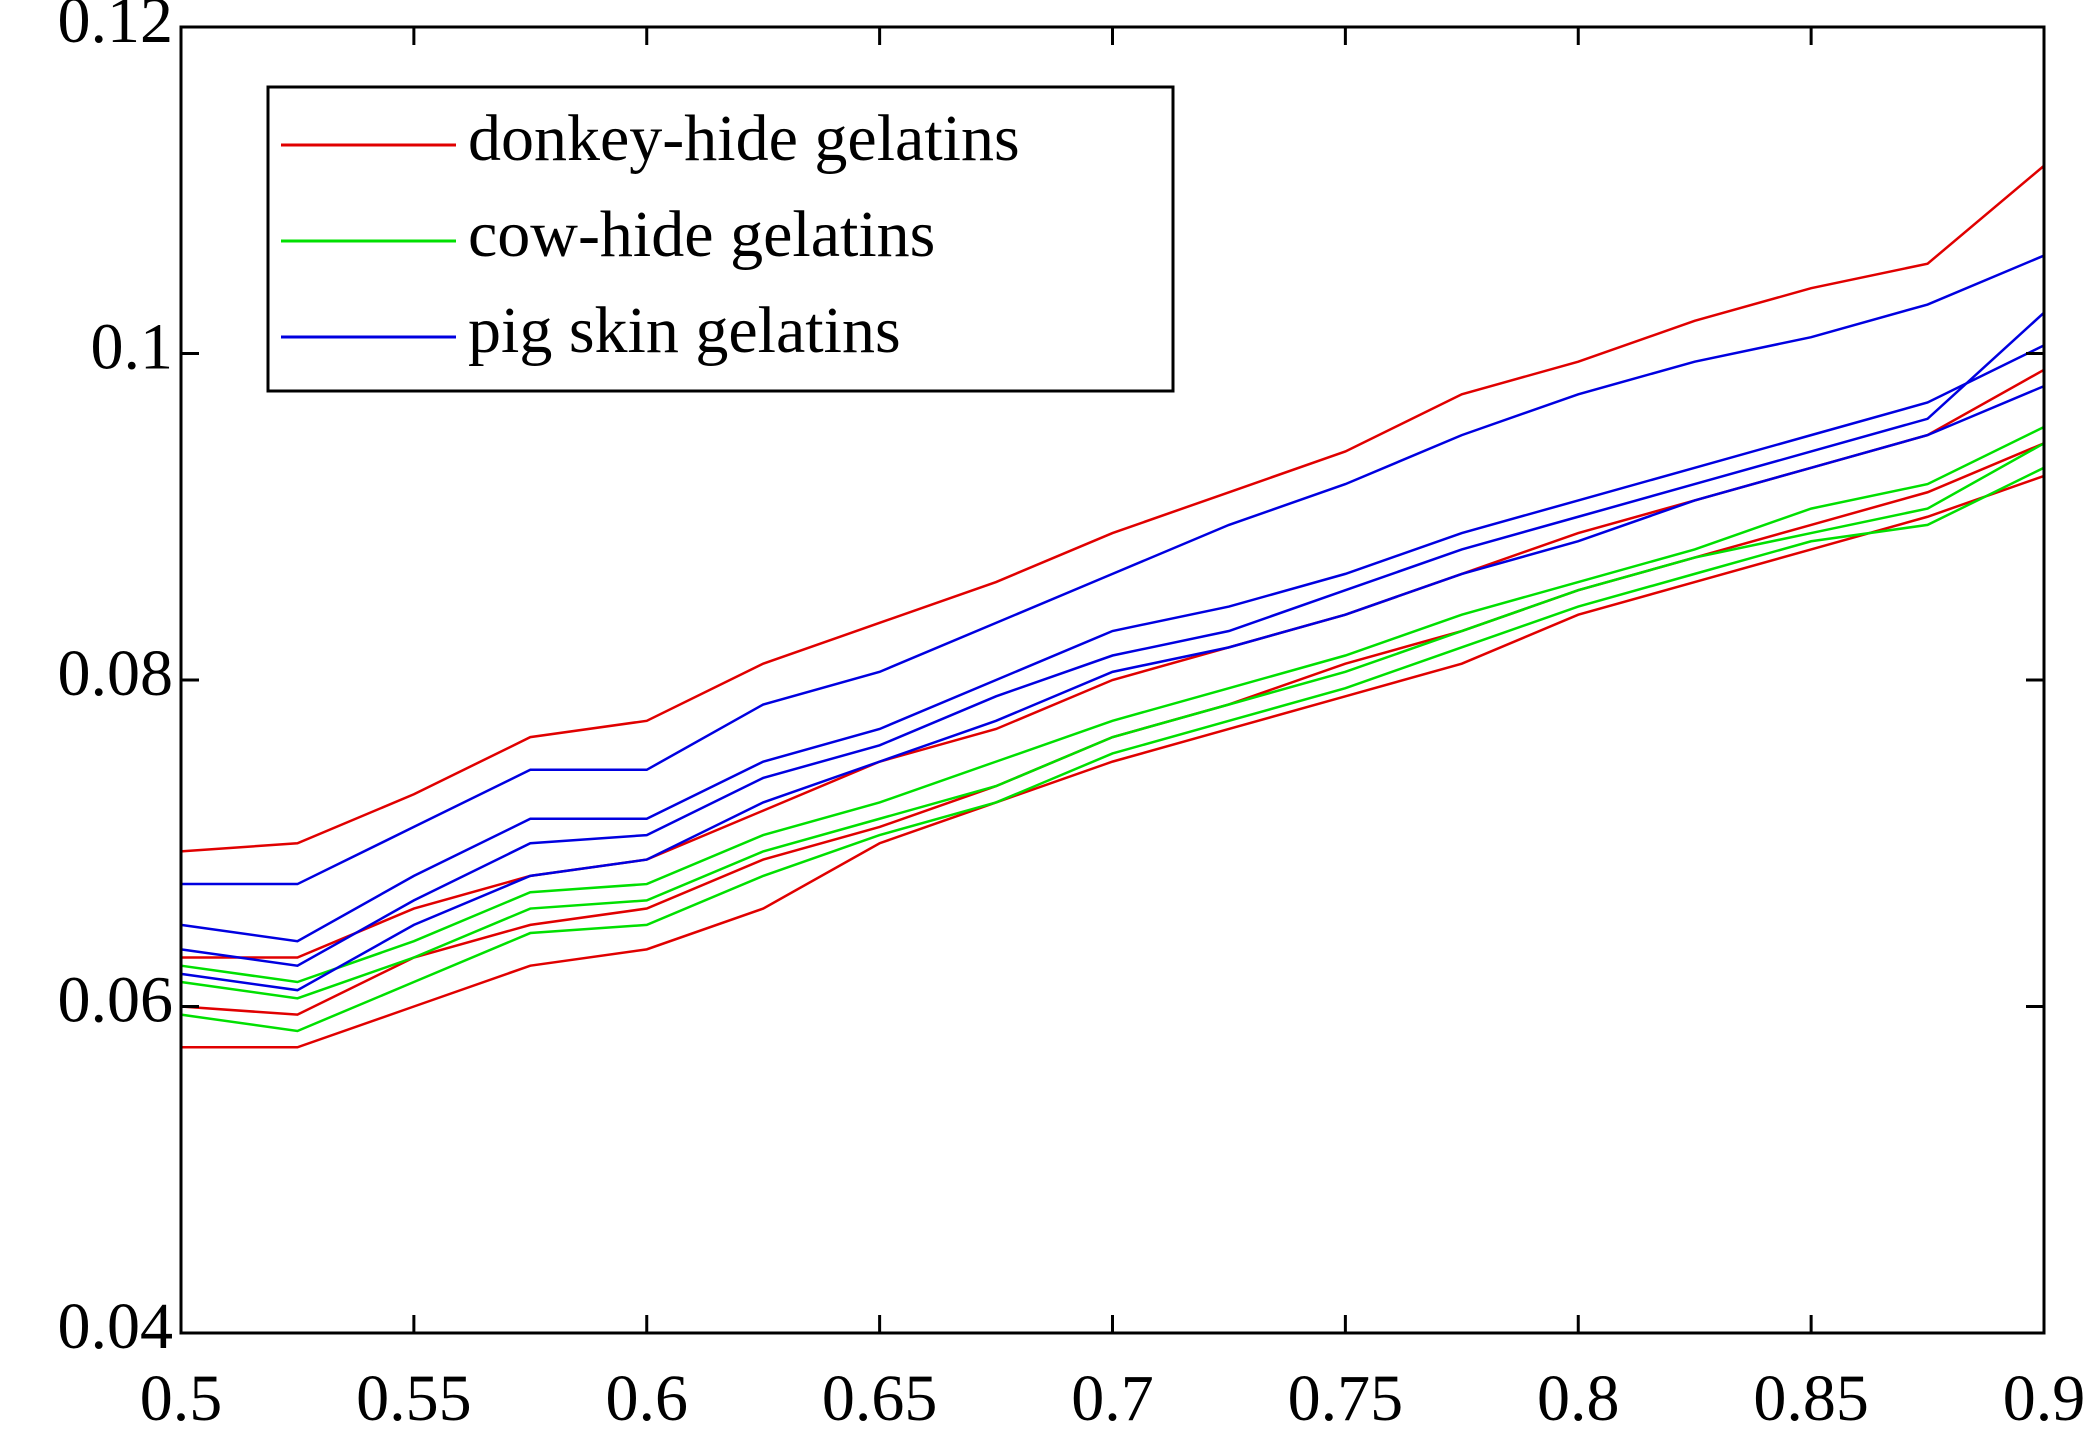 The image size is (2100, 1451). Describe the element at coordinates (647, 1398) in the screenshot. I see `x-tick-label: 0.6` at that location.